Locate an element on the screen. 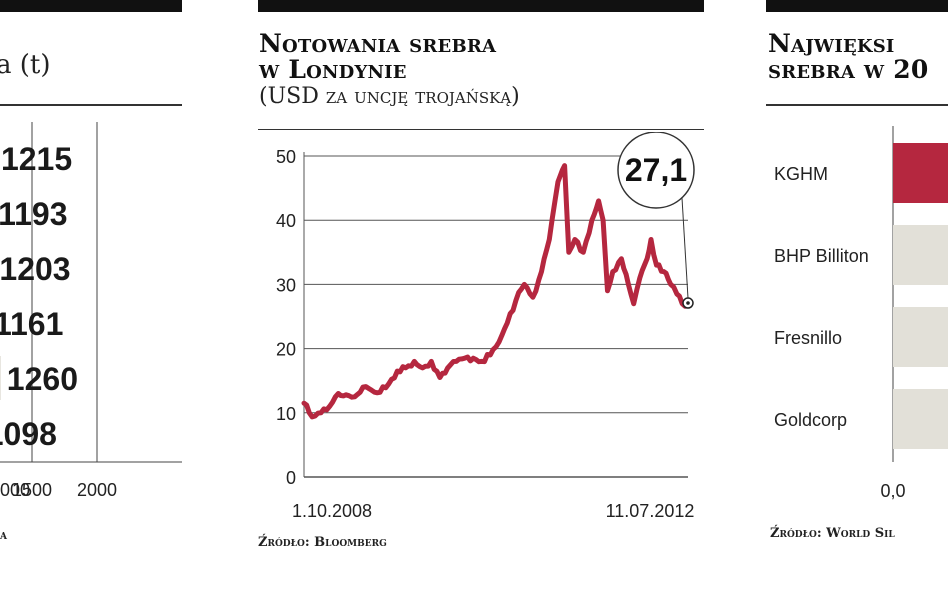 This screenshot has width=948, height=593. right-bar-chart: KGHM BHP Billiton Fresnillo Goldcorp 0,0 is located at coordinates (861, 313).